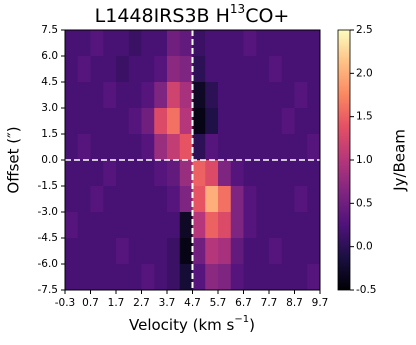 The height and width of the screenshot is (345, 416). I want to click on y-tick-label: 4.5, so click(49, 82).